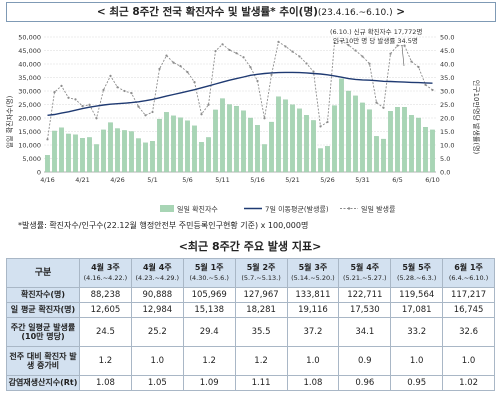 The image size is (500, 408). Describe the element at coordinates (209, 332) in the screenshot. I see `table-cell: 29.4` at that location.